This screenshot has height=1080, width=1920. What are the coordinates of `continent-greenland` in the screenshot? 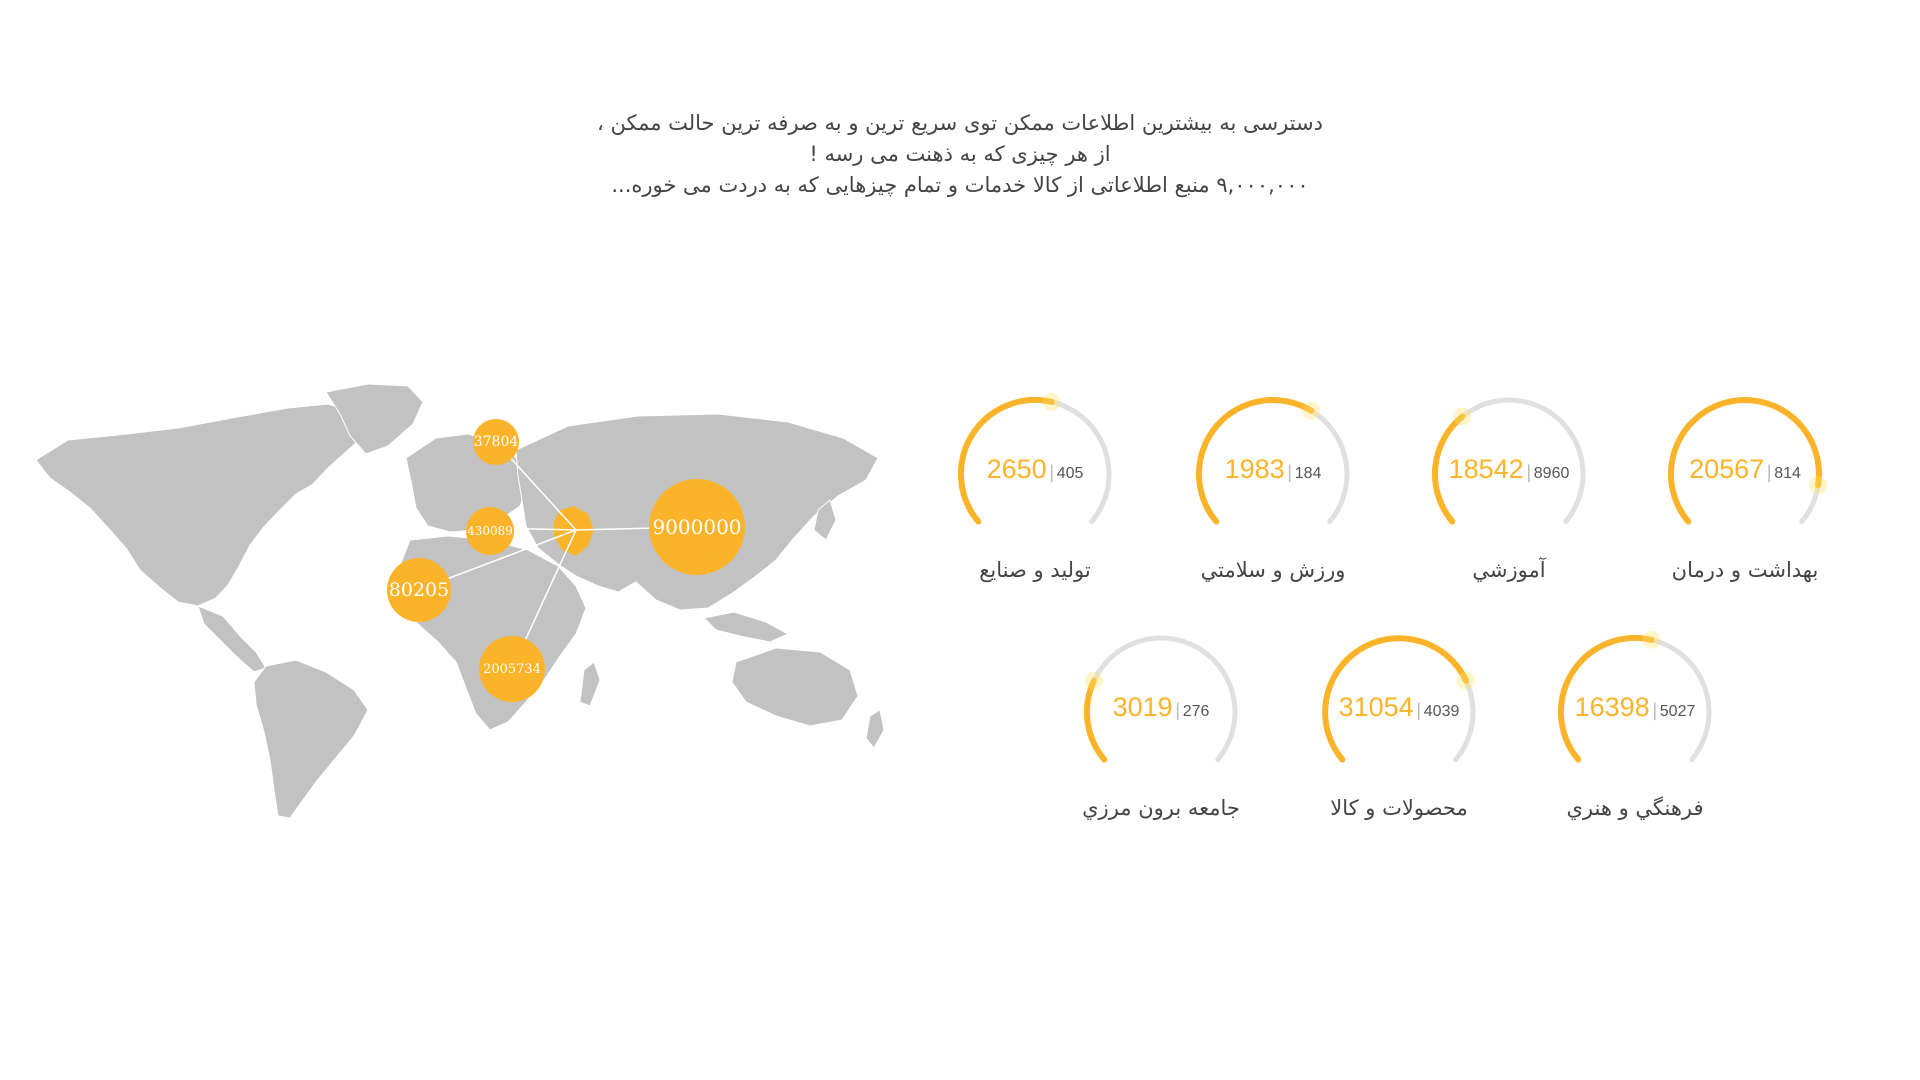 It's located at (374, 419).